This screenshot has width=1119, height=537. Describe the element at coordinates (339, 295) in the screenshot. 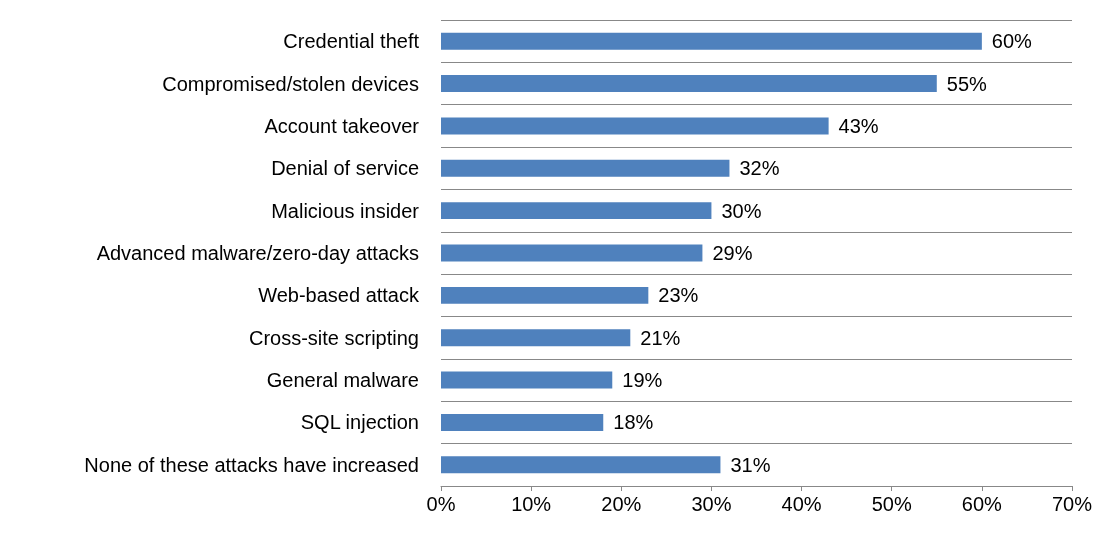

I see `y-tick-label: Web-based attack` at that location.